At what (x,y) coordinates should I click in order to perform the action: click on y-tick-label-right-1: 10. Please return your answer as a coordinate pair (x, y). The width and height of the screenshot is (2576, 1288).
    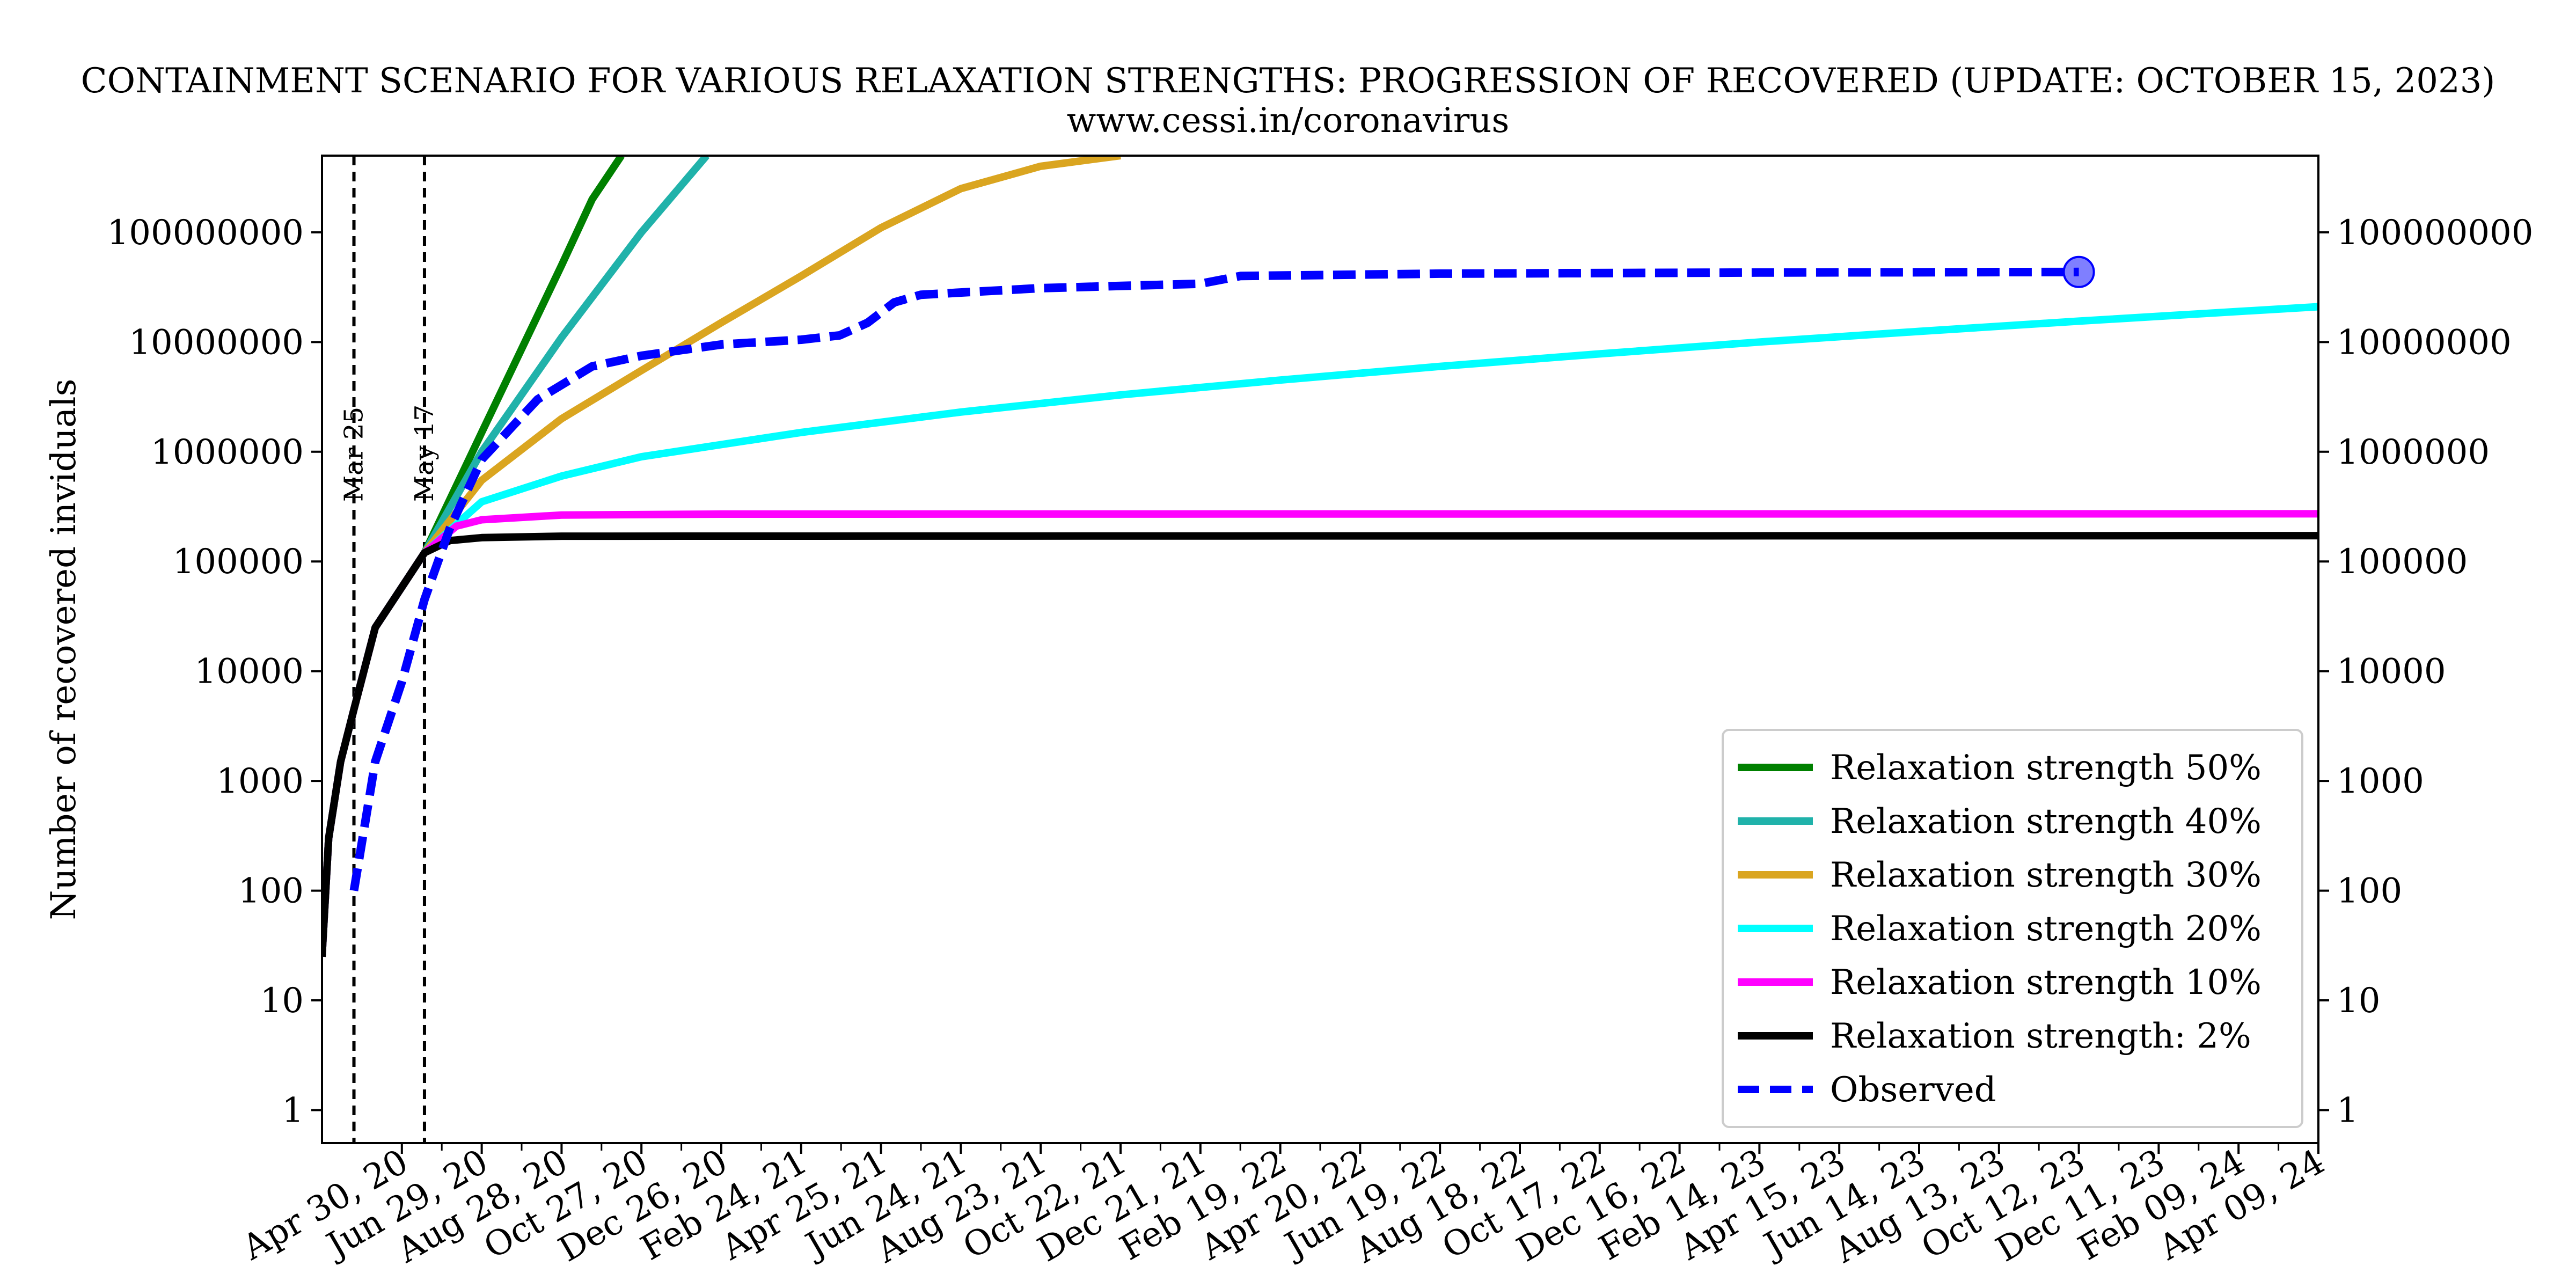
    Looking at the image, I should click on (2358, 1001).